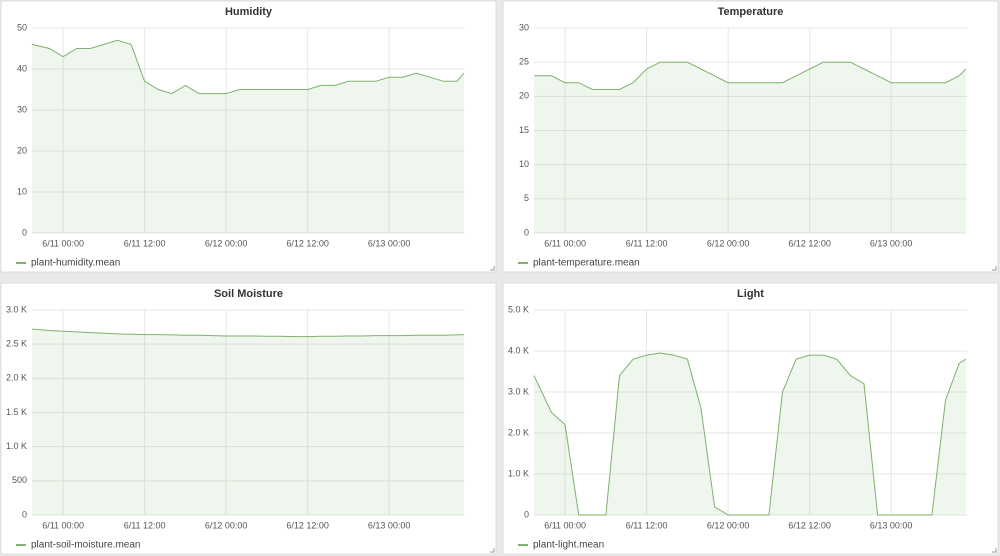  I want to click on y-tick-label: 15, so click(524, 130).